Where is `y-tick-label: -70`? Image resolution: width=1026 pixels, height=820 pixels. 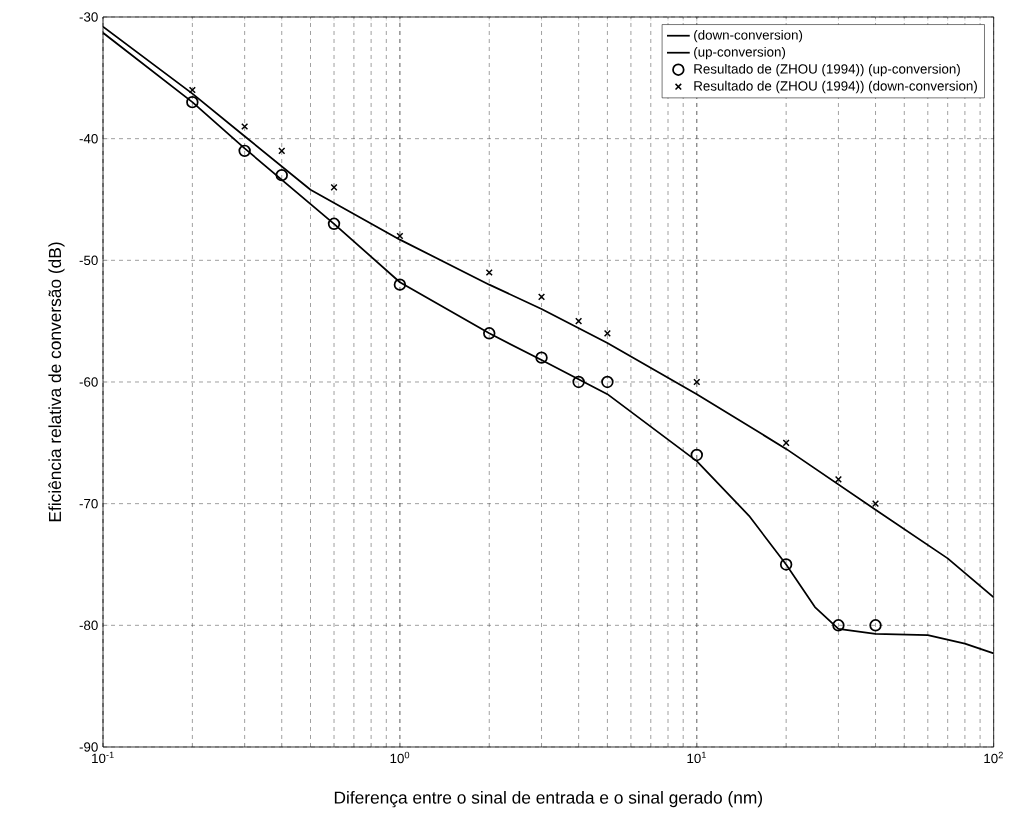
y-tick-label: -70 is located at coordinates (88, 503).